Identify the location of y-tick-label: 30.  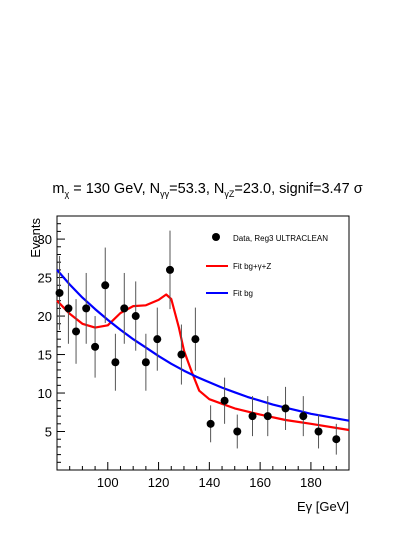
(45, 239).